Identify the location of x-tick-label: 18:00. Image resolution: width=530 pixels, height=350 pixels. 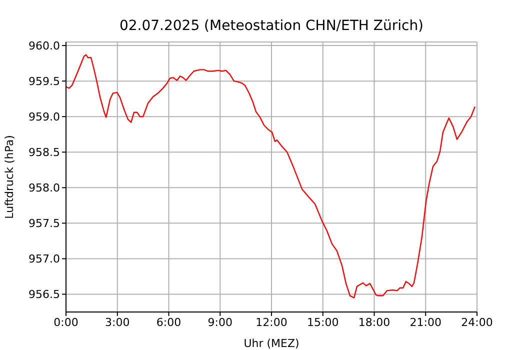
(374, 322).